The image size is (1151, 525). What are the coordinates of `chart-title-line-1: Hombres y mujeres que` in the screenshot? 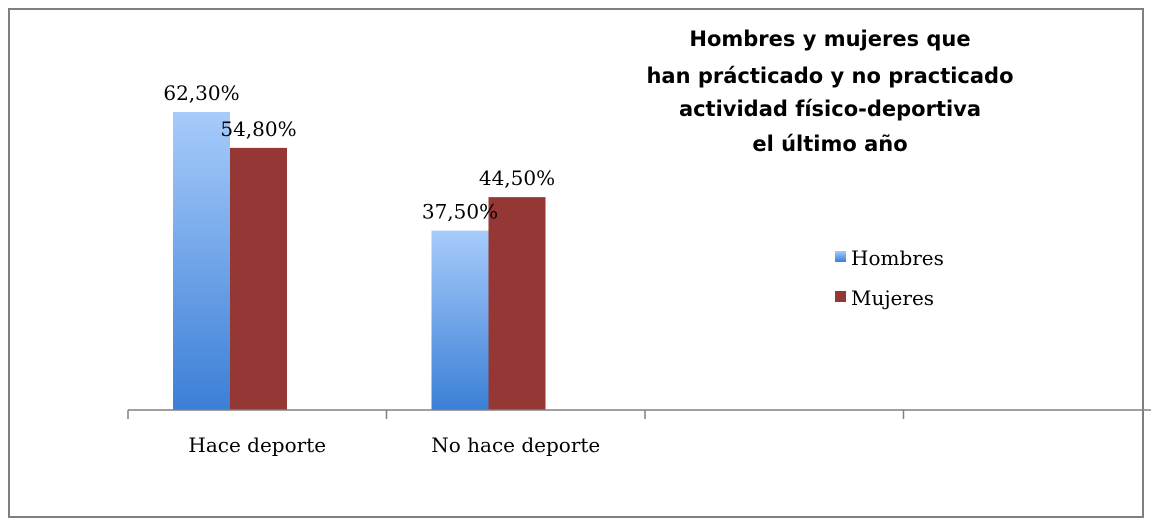 It's located at (829, 39).